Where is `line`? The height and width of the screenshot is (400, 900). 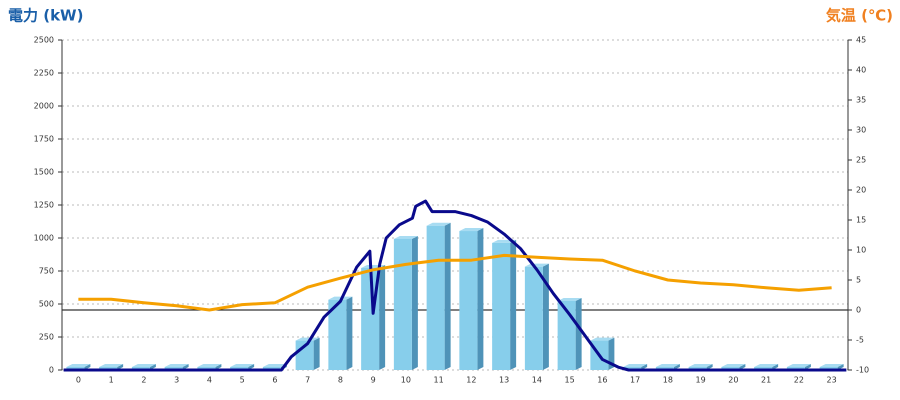 line is located at coordinates (455, 282).